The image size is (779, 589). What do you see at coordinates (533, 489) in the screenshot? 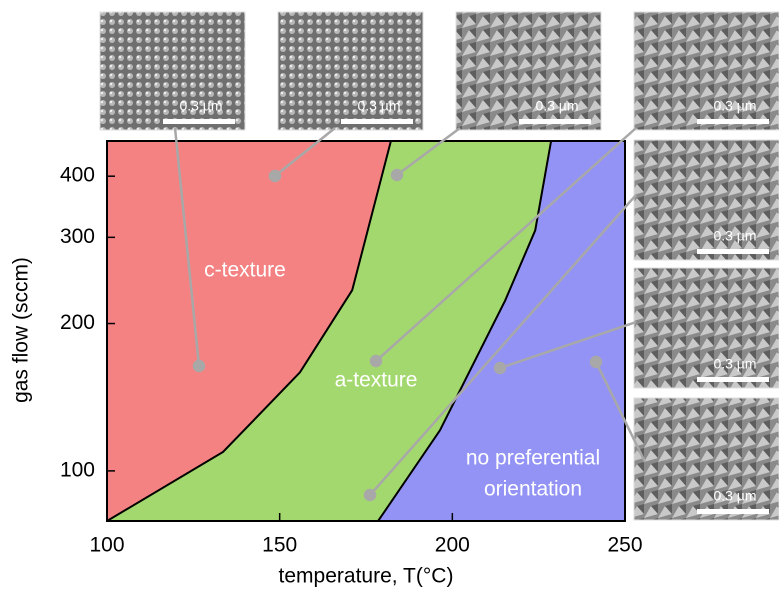
I see `region-label: orientation` at bounding box center [533, 489].